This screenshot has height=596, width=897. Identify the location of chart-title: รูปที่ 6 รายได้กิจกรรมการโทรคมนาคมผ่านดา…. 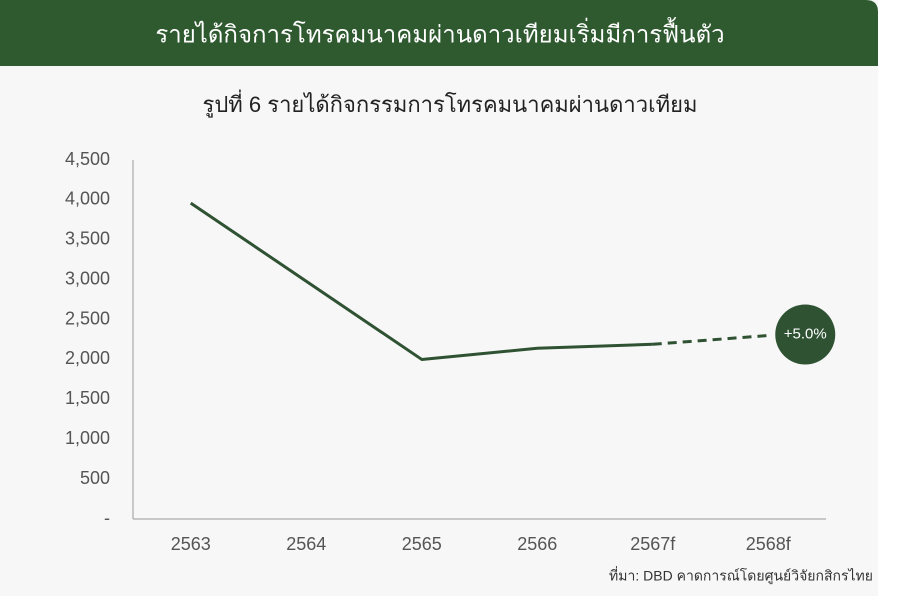
(450, 103).